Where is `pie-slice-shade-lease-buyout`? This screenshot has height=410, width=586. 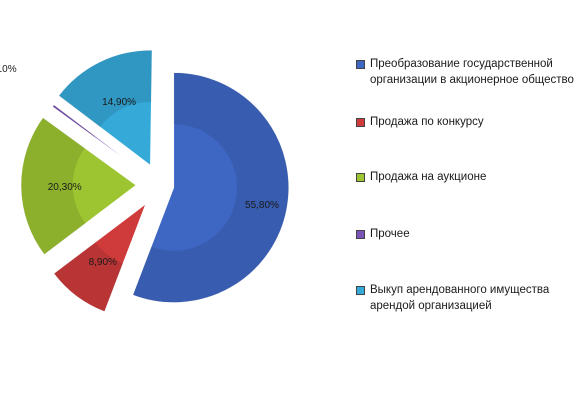
pie-slice-shade-lease-buyout is located at coordinates (105, 88).